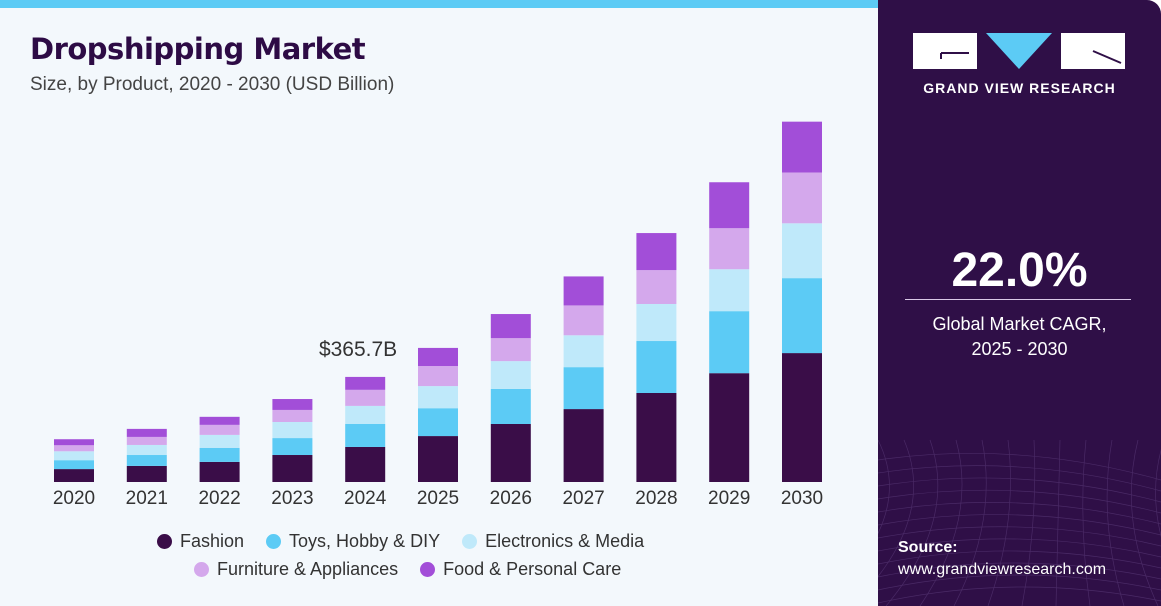 The width and height of the screenshot is (1161, 606). Describe the element at coordinates (928, 547) in the screenshot. I see `source-label: Source:` at that location.